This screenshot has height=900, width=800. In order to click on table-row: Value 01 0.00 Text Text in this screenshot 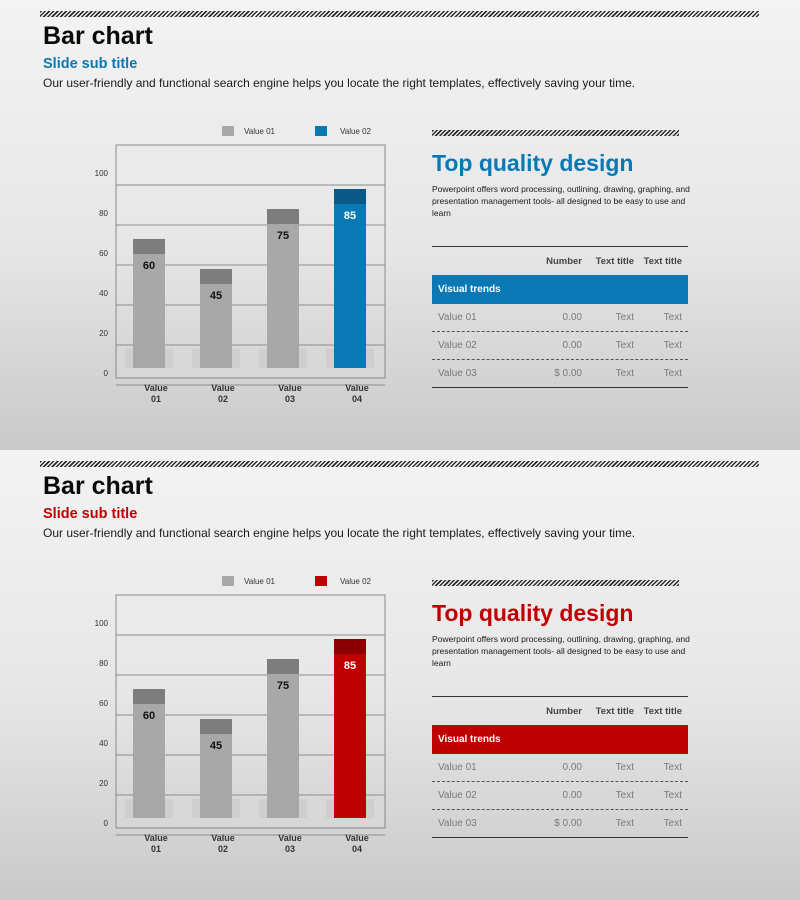, I will do `click(560, 318)`.